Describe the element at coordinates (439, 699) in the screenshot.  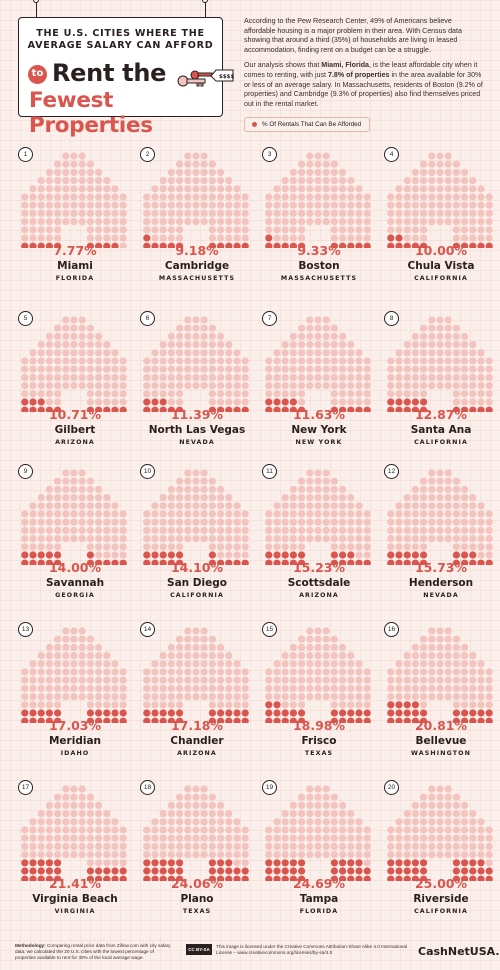
I see `city-card-bellevue: 16 20.81% Bellevue WASHINGTON` at that location.